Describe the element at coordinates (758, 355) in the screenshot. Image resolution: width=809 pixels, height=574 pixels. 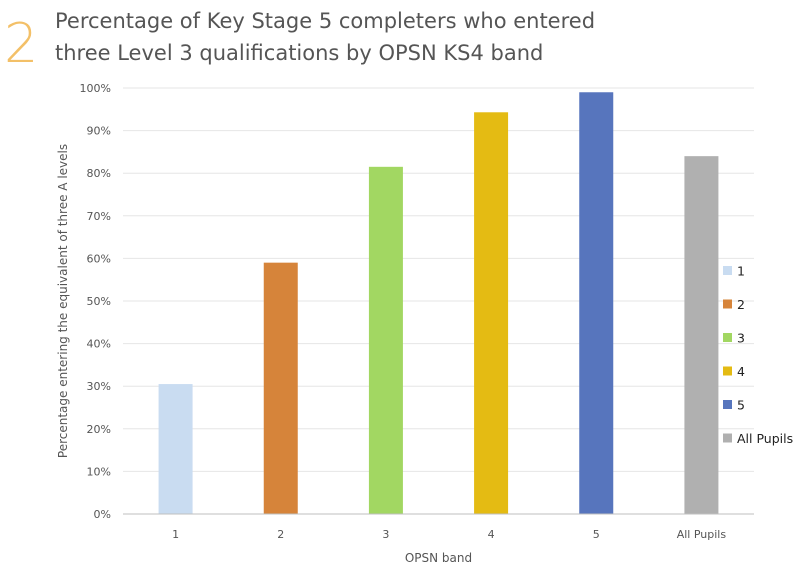
I see `legend: 1 2 3 4 5 All Pupils` at that location.